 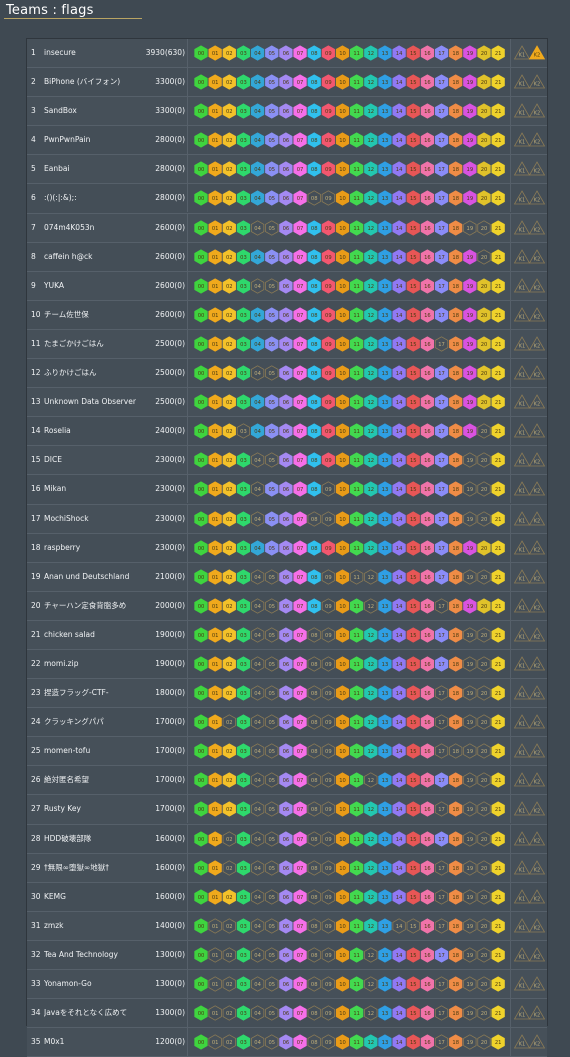 What do you see at coordinates (286, 83) in the screenshot?
I see `flag-label: 06` at bounding box center [286, 83].